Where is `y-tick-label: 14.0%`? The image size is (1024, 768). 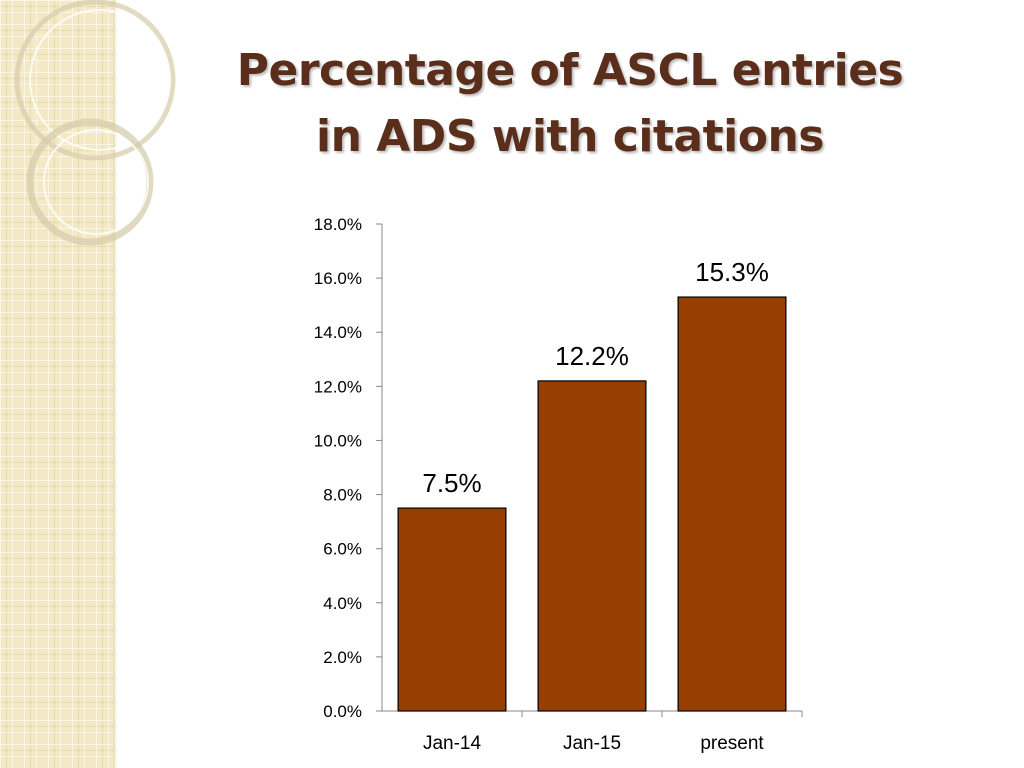
y-tick-label: 14.0% is located at coordinates (338, 332).